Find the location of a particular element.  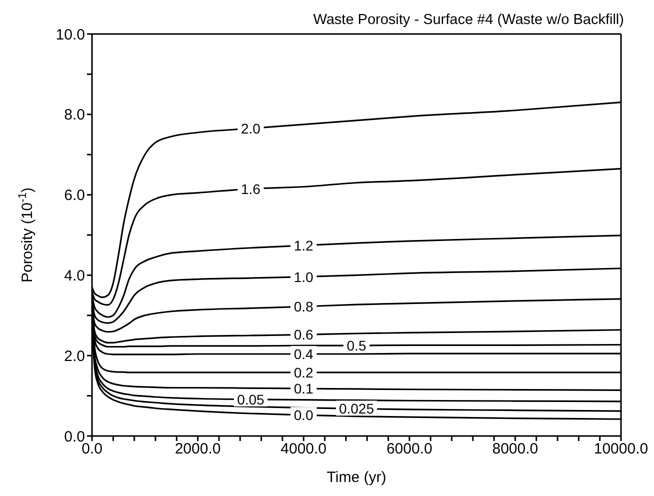

y-tick-label: 6.0 is located at coordinates (74, 195).